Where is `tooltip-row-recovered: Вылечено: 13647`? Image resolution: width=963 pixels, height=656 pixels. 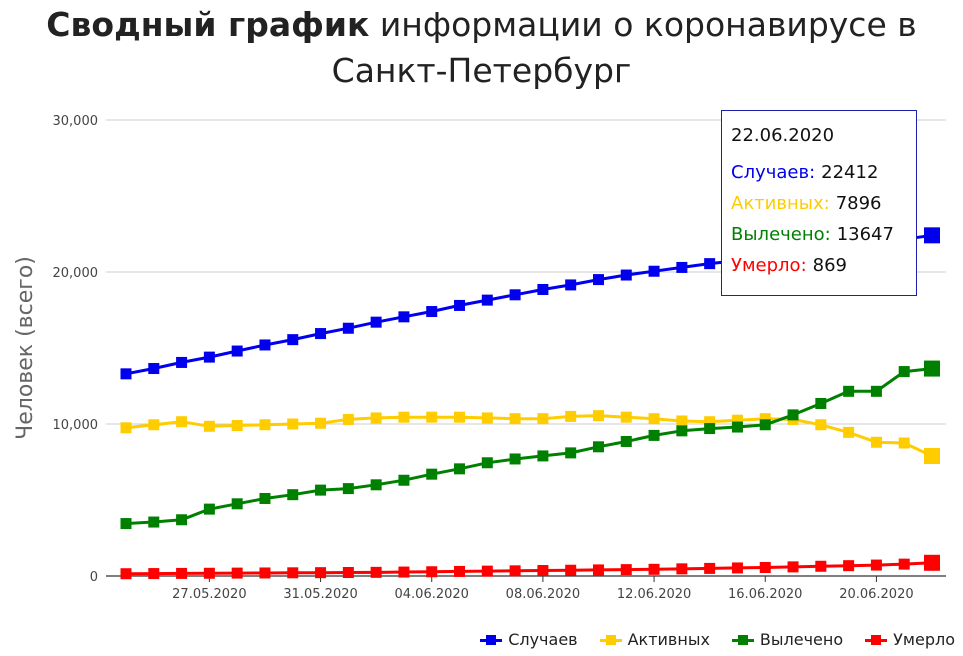
tooltip-row-recovered: Вылечено: 13647 is located at coordinates (819, 234).